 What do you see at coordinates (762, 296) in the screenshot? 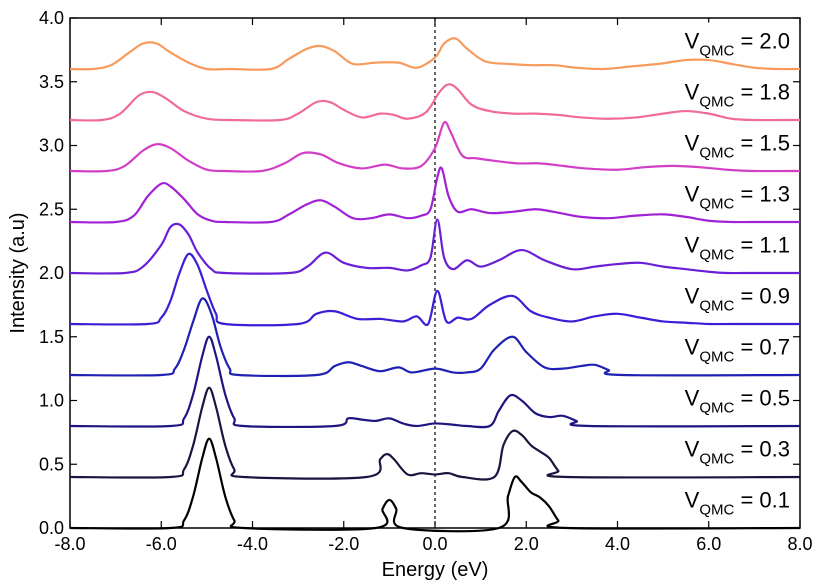
I see `series-label-value: = 0.9` at bounding box center [762, 296].